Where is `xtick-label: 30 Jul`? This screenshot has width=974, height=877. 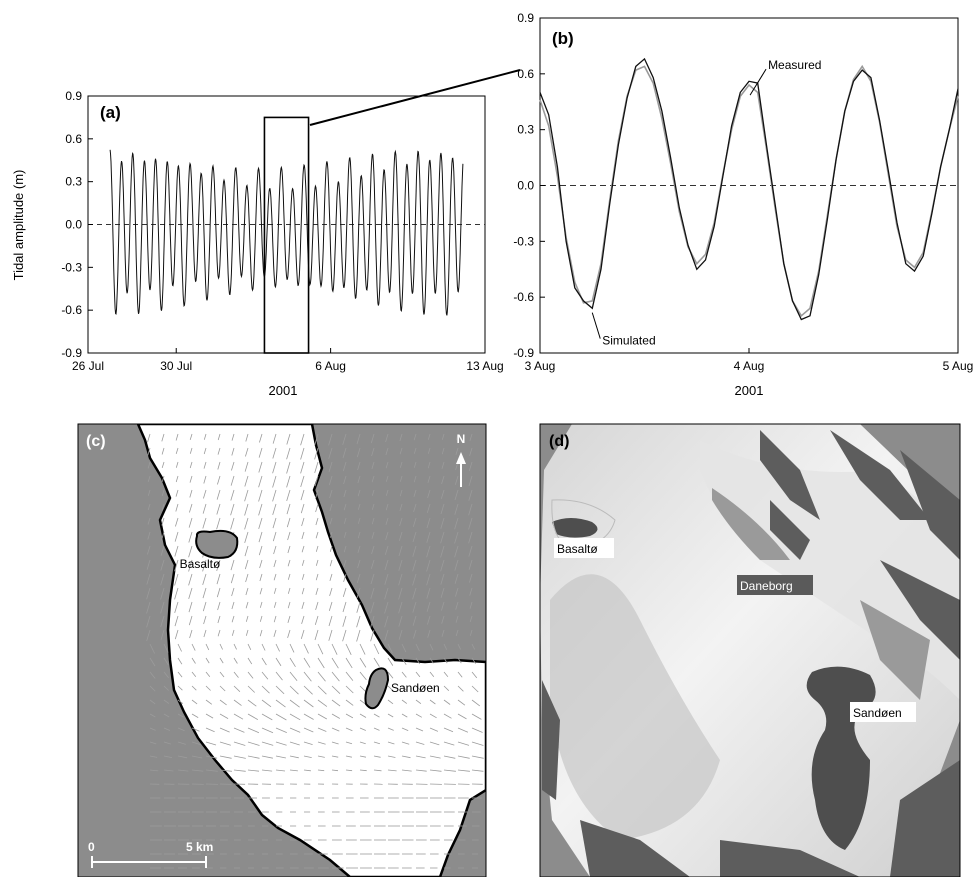 xtick-label: 30 Jul is located at coordinates (176, 366).